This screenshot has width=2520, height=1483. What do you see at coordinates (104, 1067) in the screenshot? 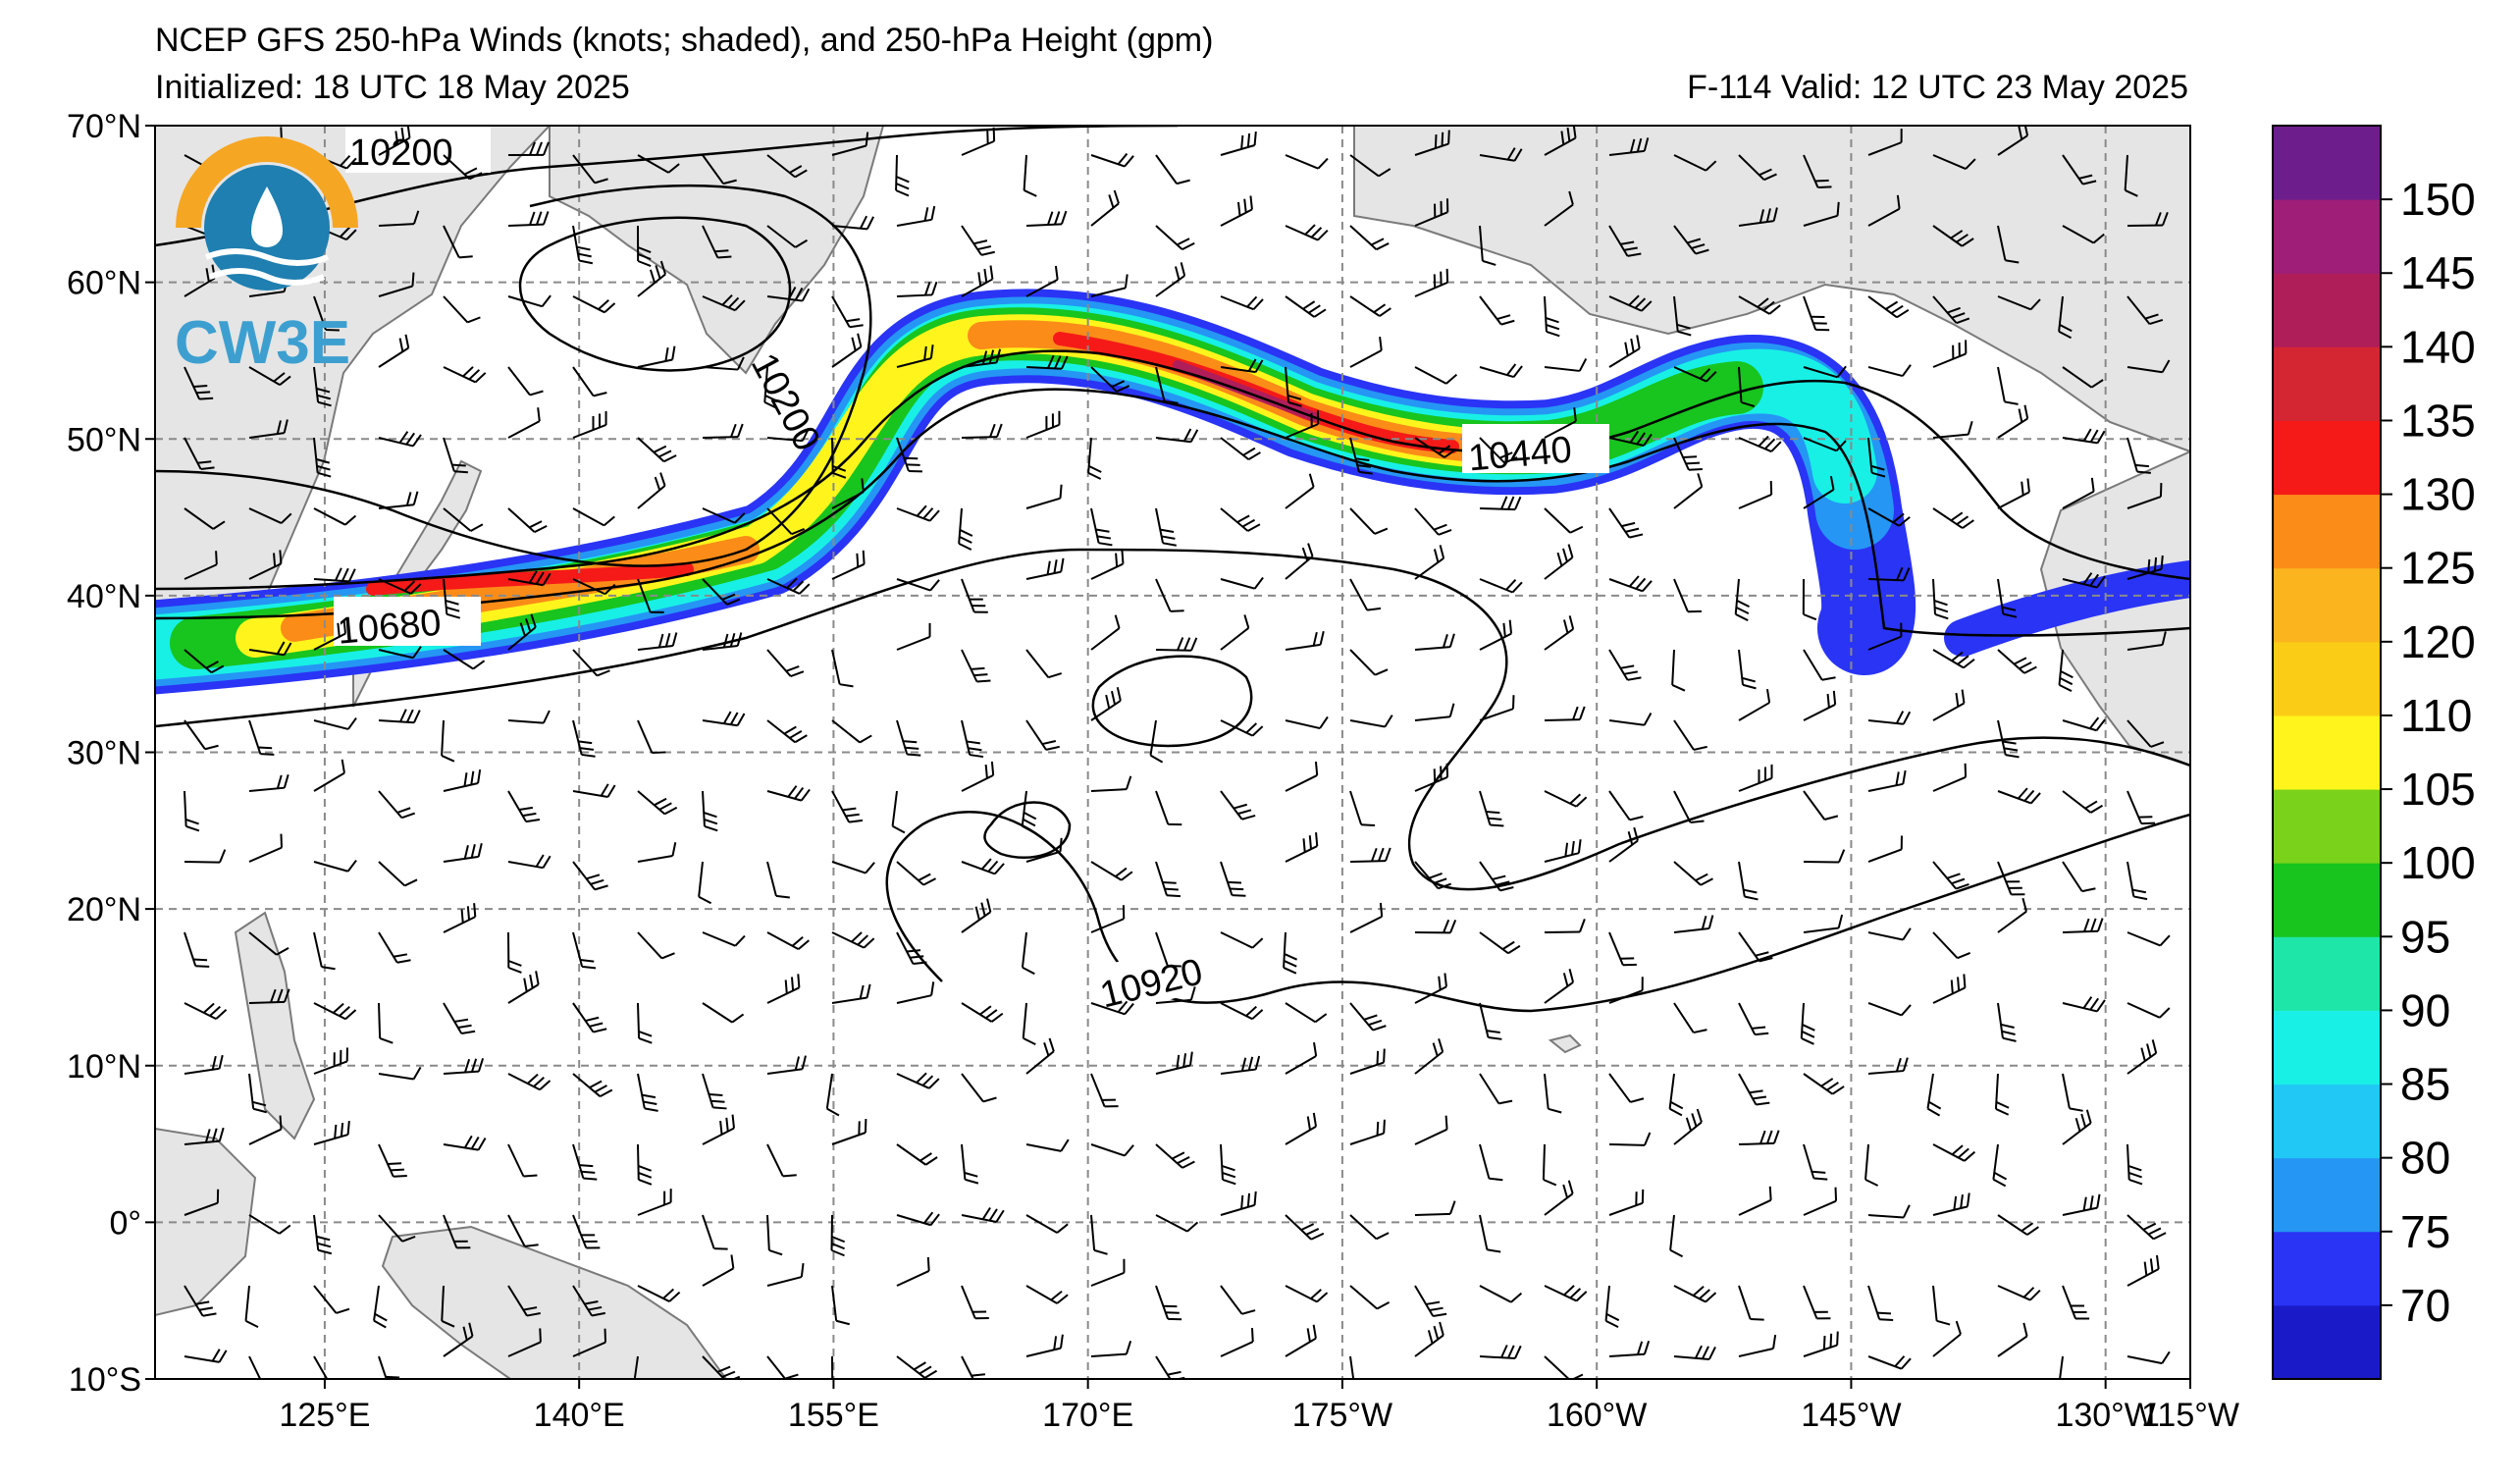
I see `lat-label: 10°N` at bounding box center [104, 1067].